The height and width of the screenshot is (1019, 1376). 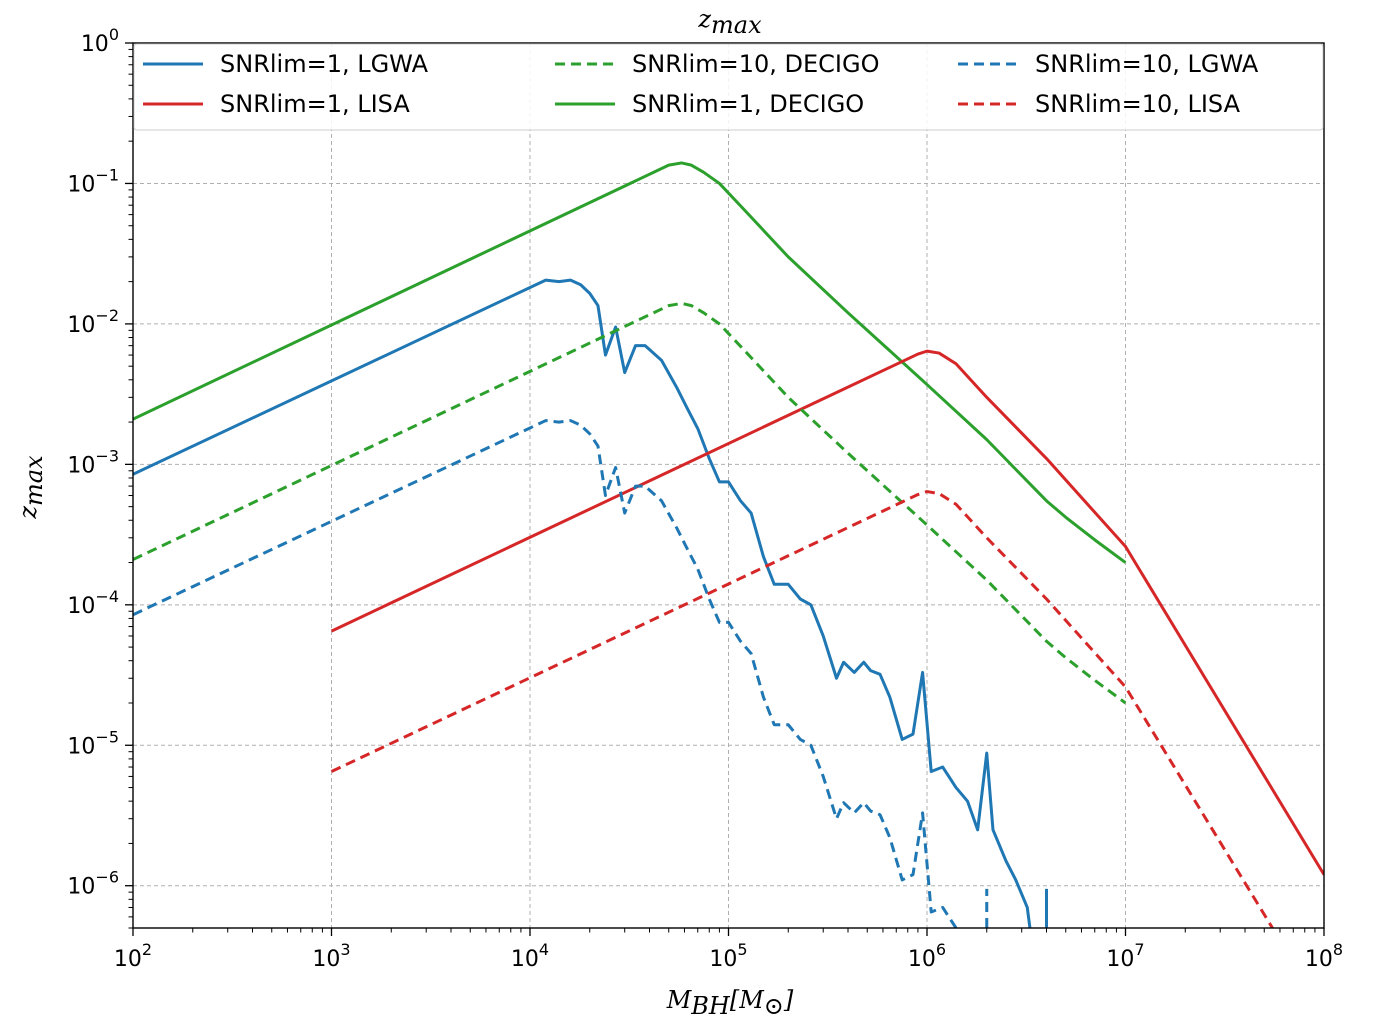 What do you see at coordinates (93, 322) in the screenshot?
I see `y-tick-label: 10⁻²` at bounding box center [93, 322].